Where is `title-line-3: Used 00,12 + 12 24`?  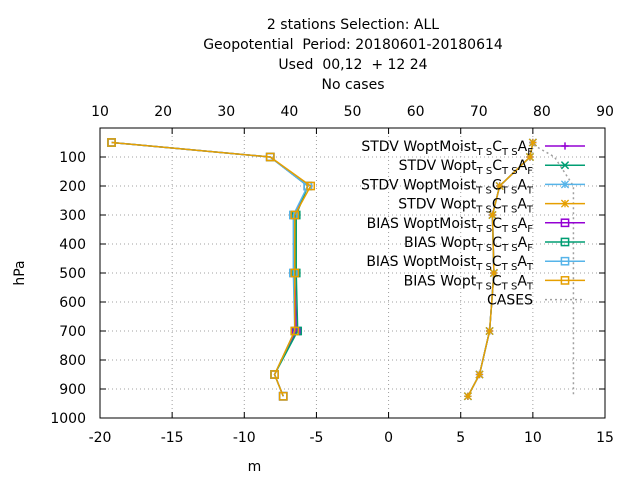 title-line-3: Used 00,12 + 12 24 is located at coordinates (353, 65).